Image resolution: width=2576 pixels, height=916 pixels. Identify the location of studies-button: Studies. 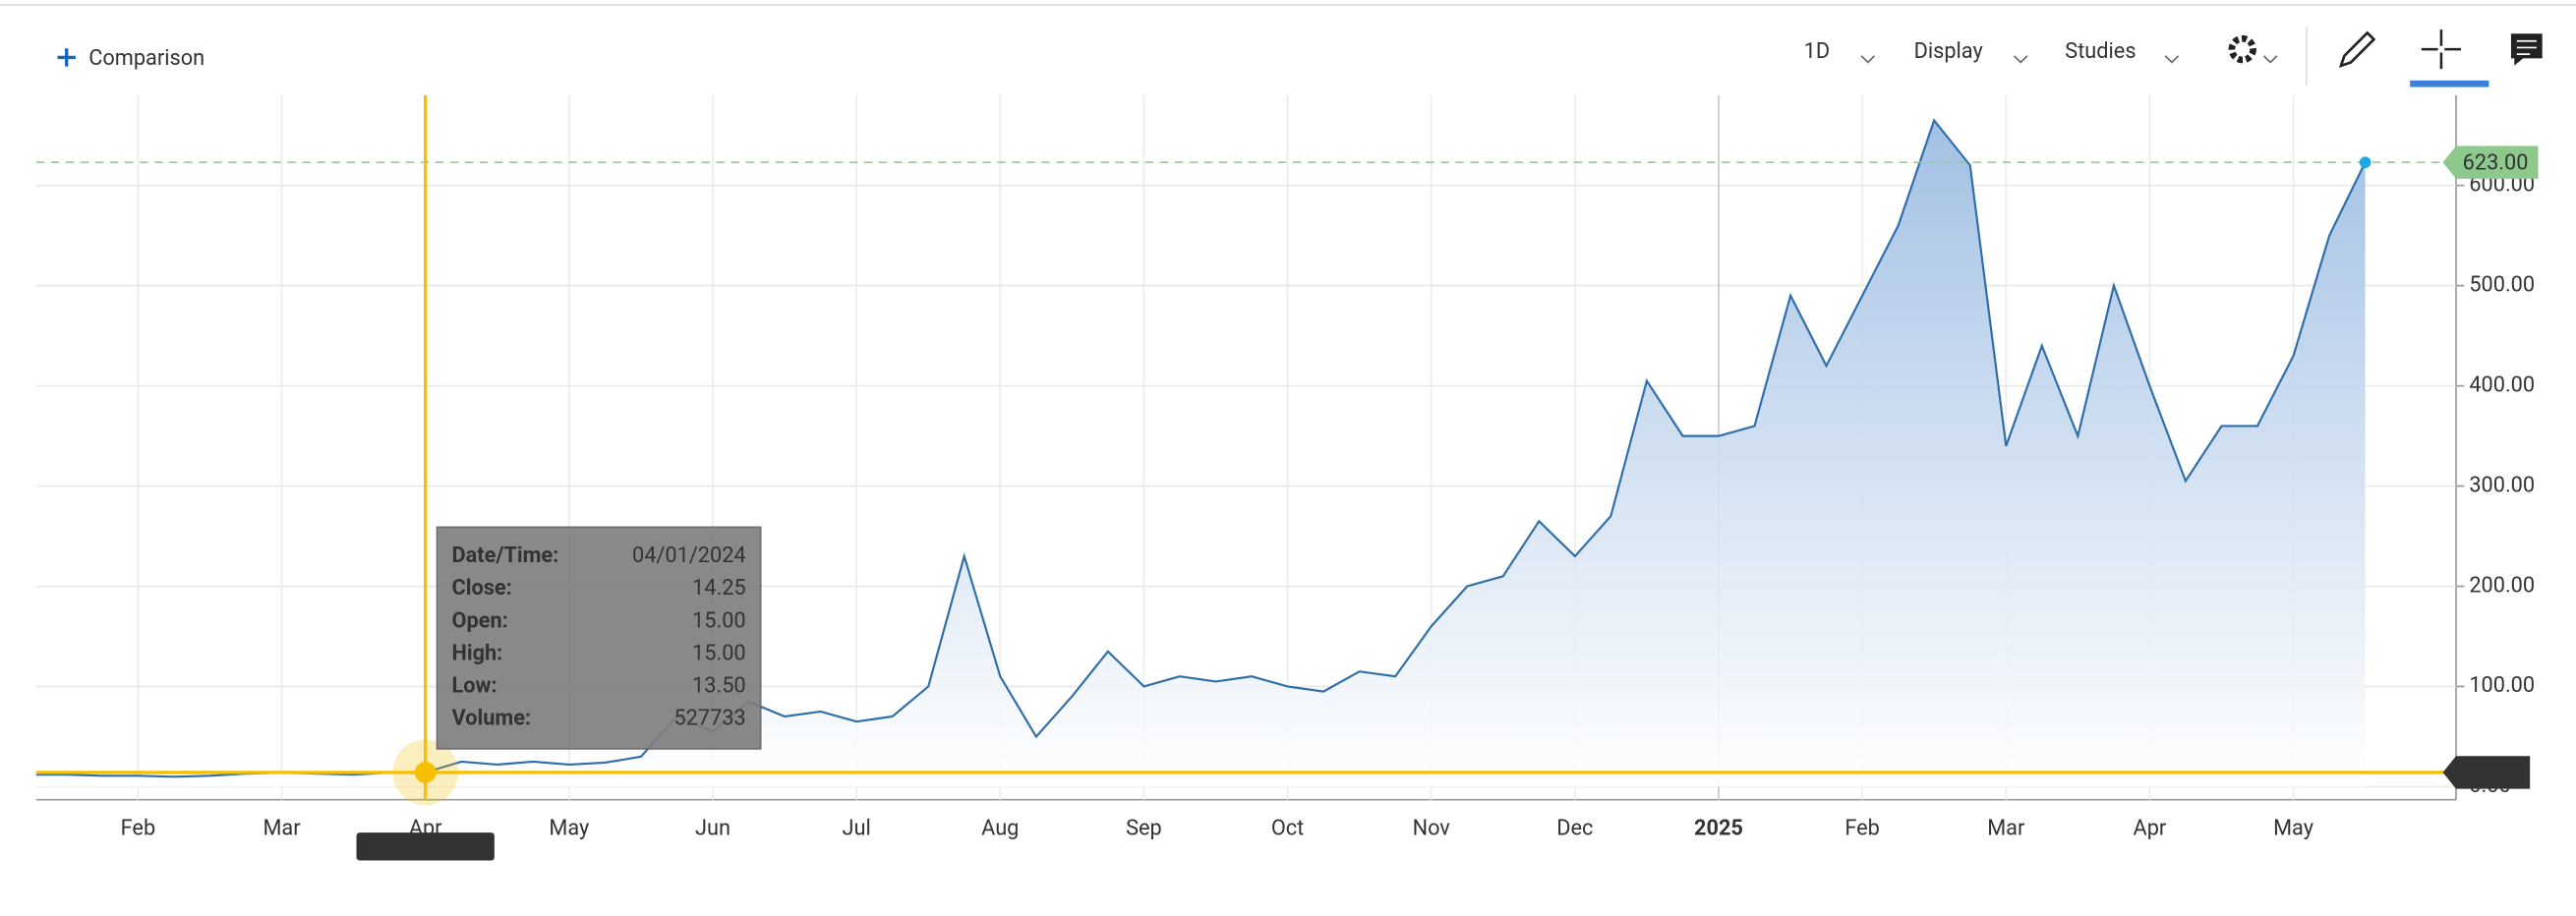
(2122, 51).